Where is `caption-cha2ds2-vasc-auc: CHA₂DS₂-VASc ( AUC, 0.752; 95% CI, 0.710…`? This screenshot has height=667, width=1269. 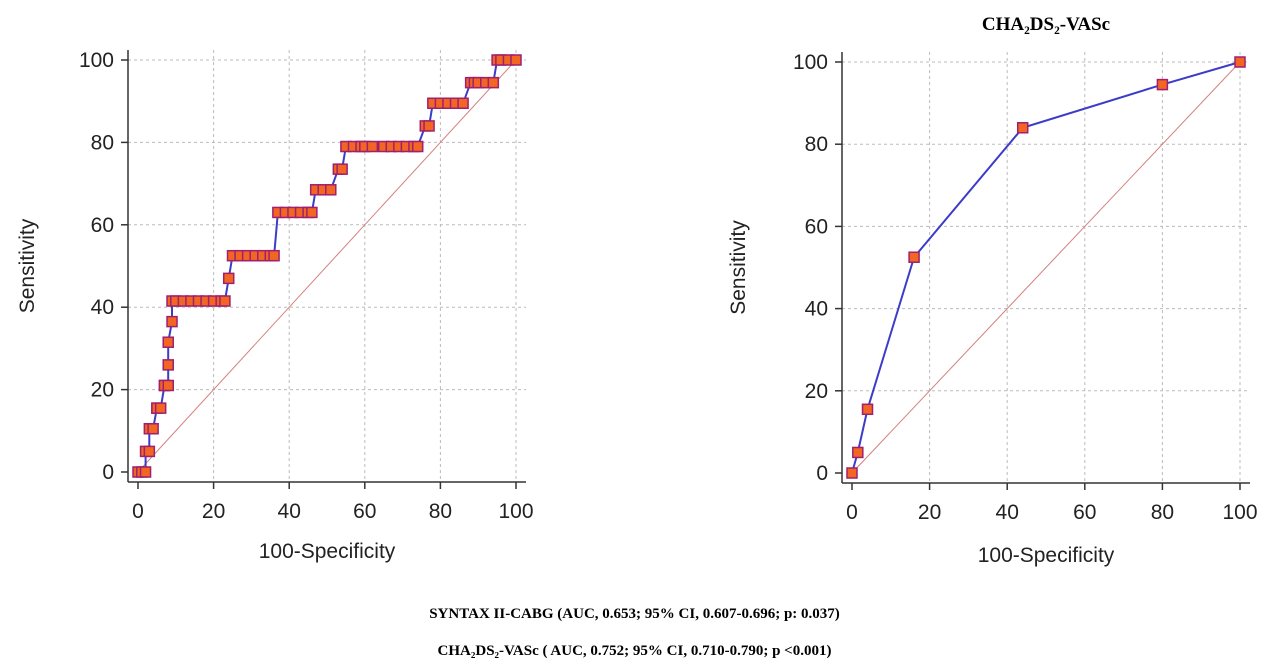
caption-cha2ds2-vasc-auc: CHA₂DS₂-VASc ( AUC, 0.752; 95% CI, 0.710… is located at coordinates (634, 651).